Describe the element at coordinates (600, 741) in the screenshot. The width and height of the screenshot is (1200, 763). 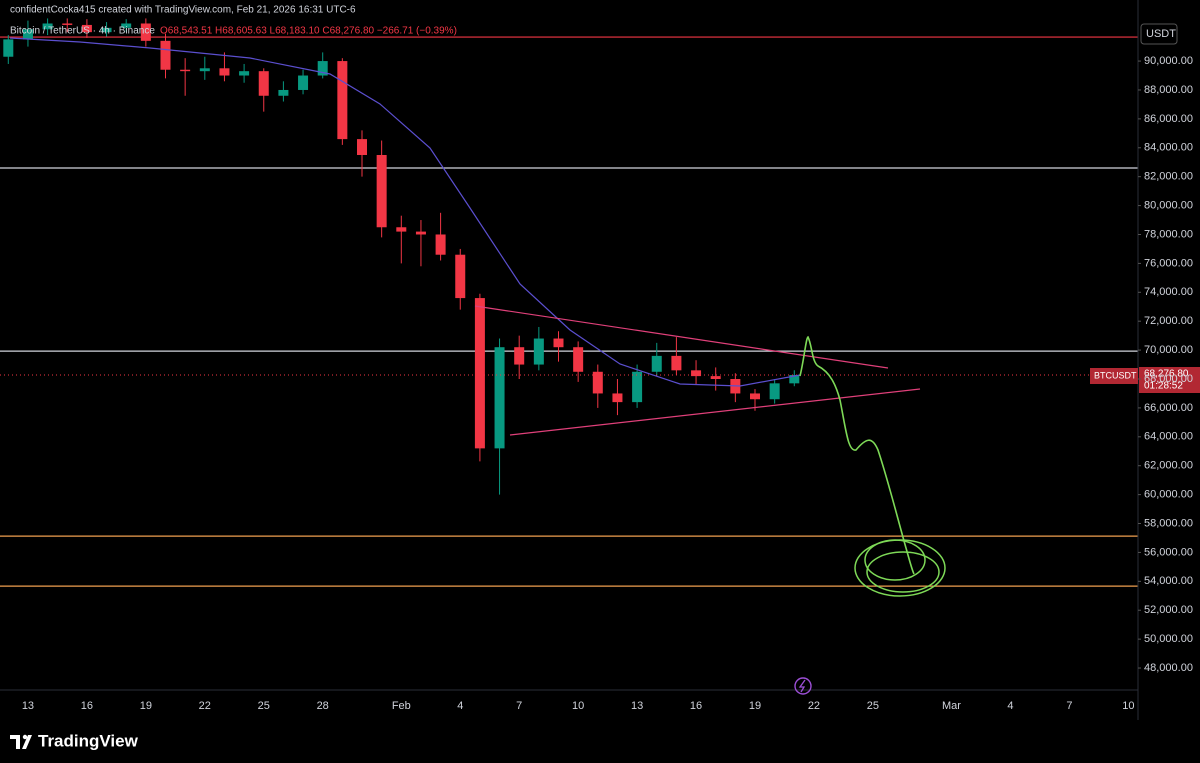
I see `footer` at that location.